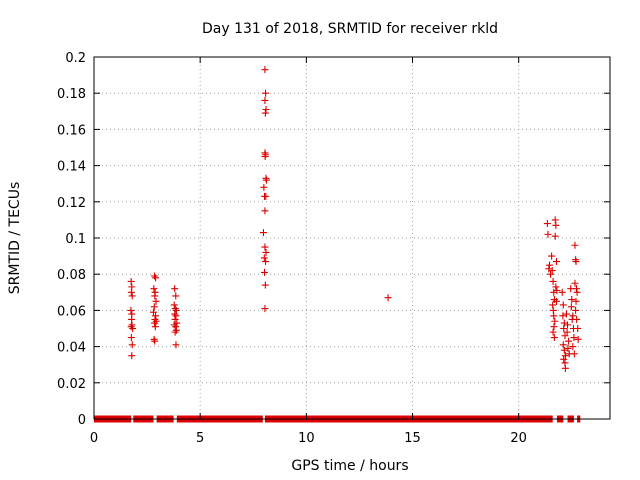 The width and height of the screenshot is (640, 480). I want to click on y-axis-label: SRMTID / TECUs, so click(15, 238).